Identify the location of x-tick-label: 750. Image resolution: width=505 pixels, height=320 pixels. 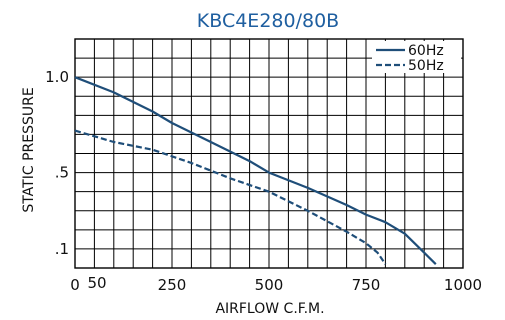
(366, 285).